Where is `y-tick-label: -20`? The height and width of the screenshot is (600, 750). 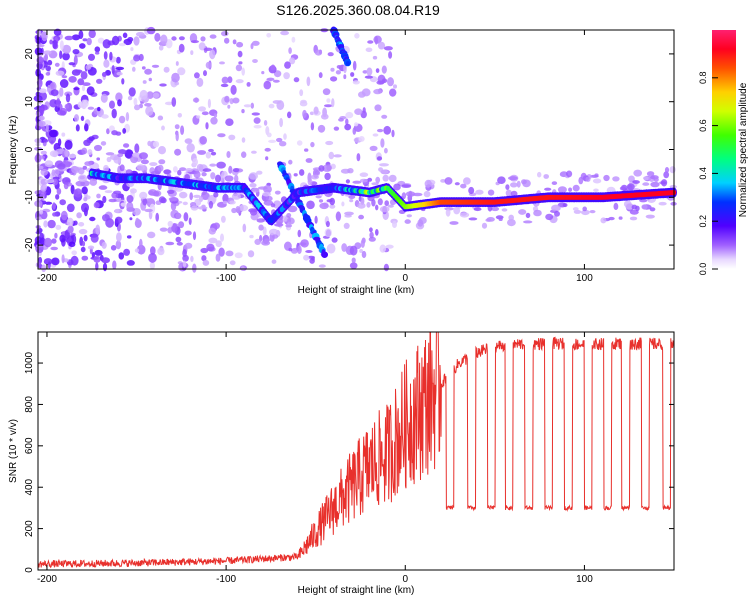 y-tick-label: -20 is located at coordinates (29, 244).